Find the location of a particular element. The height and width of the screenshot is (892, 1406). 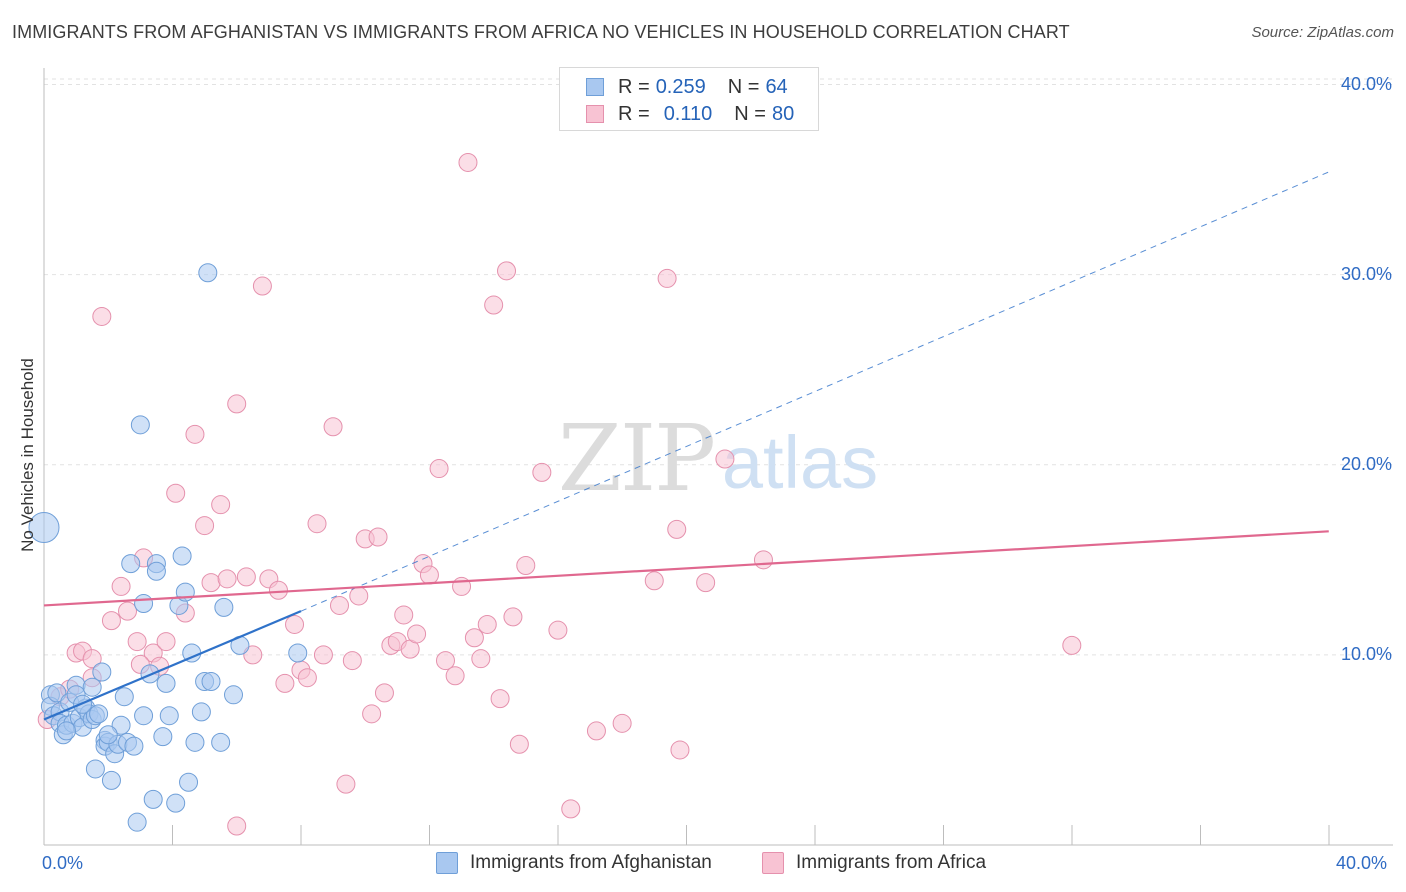

legend-n-value: 64 is located at coordinates (776, 86).